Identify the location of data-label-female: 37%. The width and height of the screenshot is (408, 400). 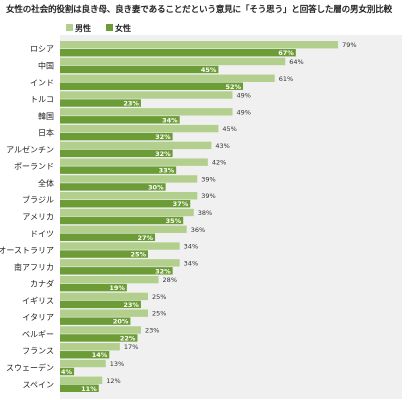
(181, 204).